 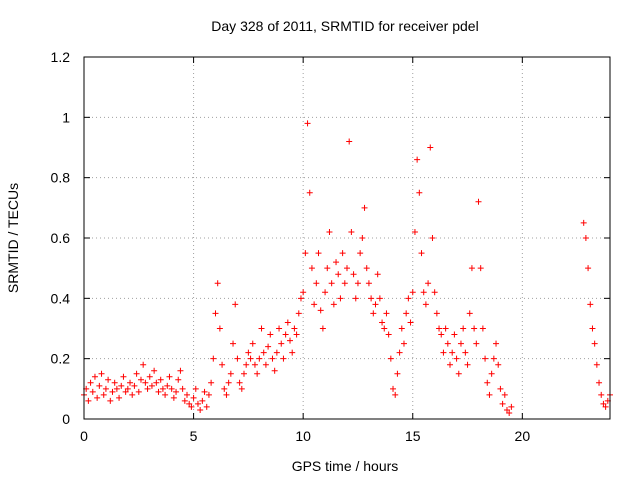 What do you see at coordinates (345, 466) in the screenshot?
I see `x-axis-label: GPS time / hours` at bounding box center [345, 466].